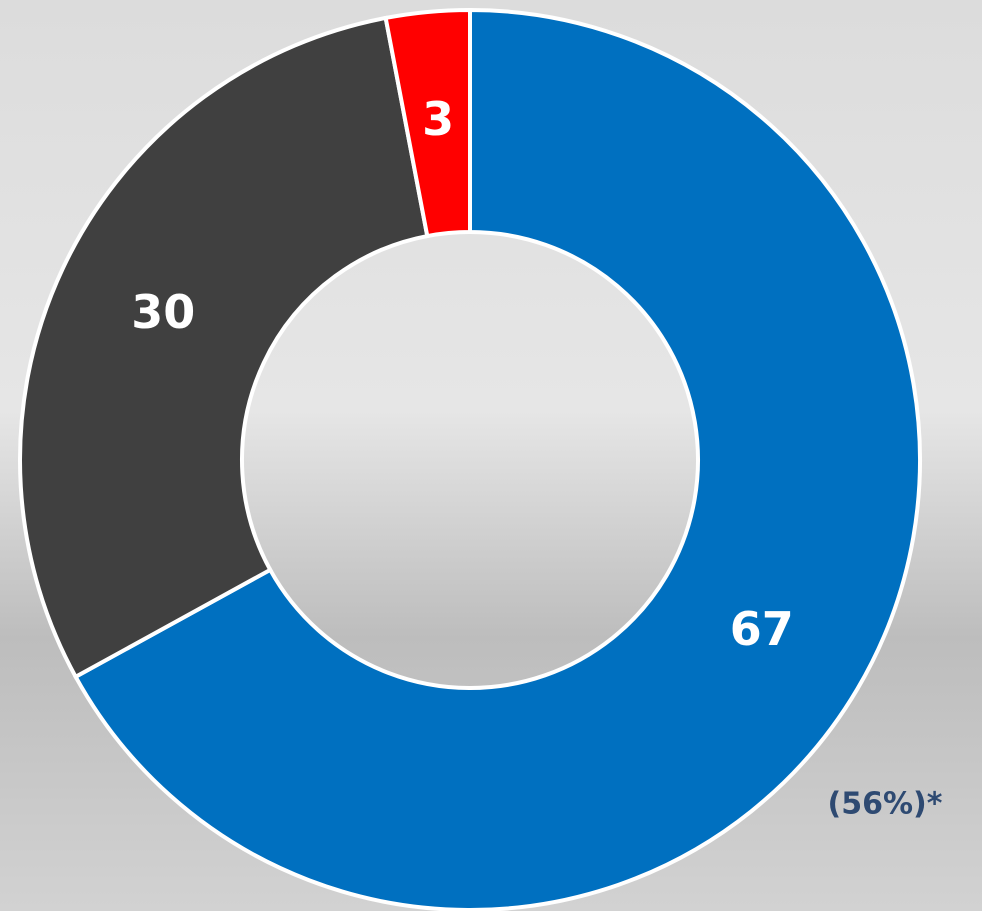 The width and height of the screenshot is (982, 911). I want to click on data-label: 67, so click(762, 629).